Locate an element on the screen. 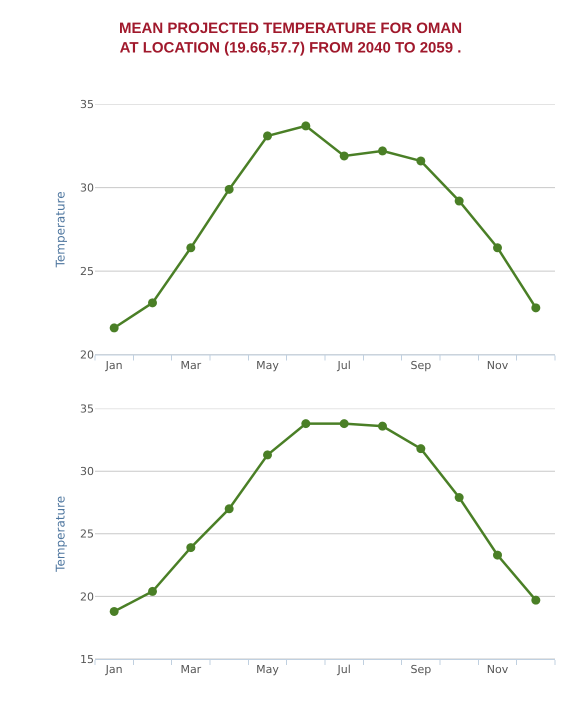 The width and height of the screenshot is (579, 721). y-tick-label: 15 is located at coordinates (87, 659).